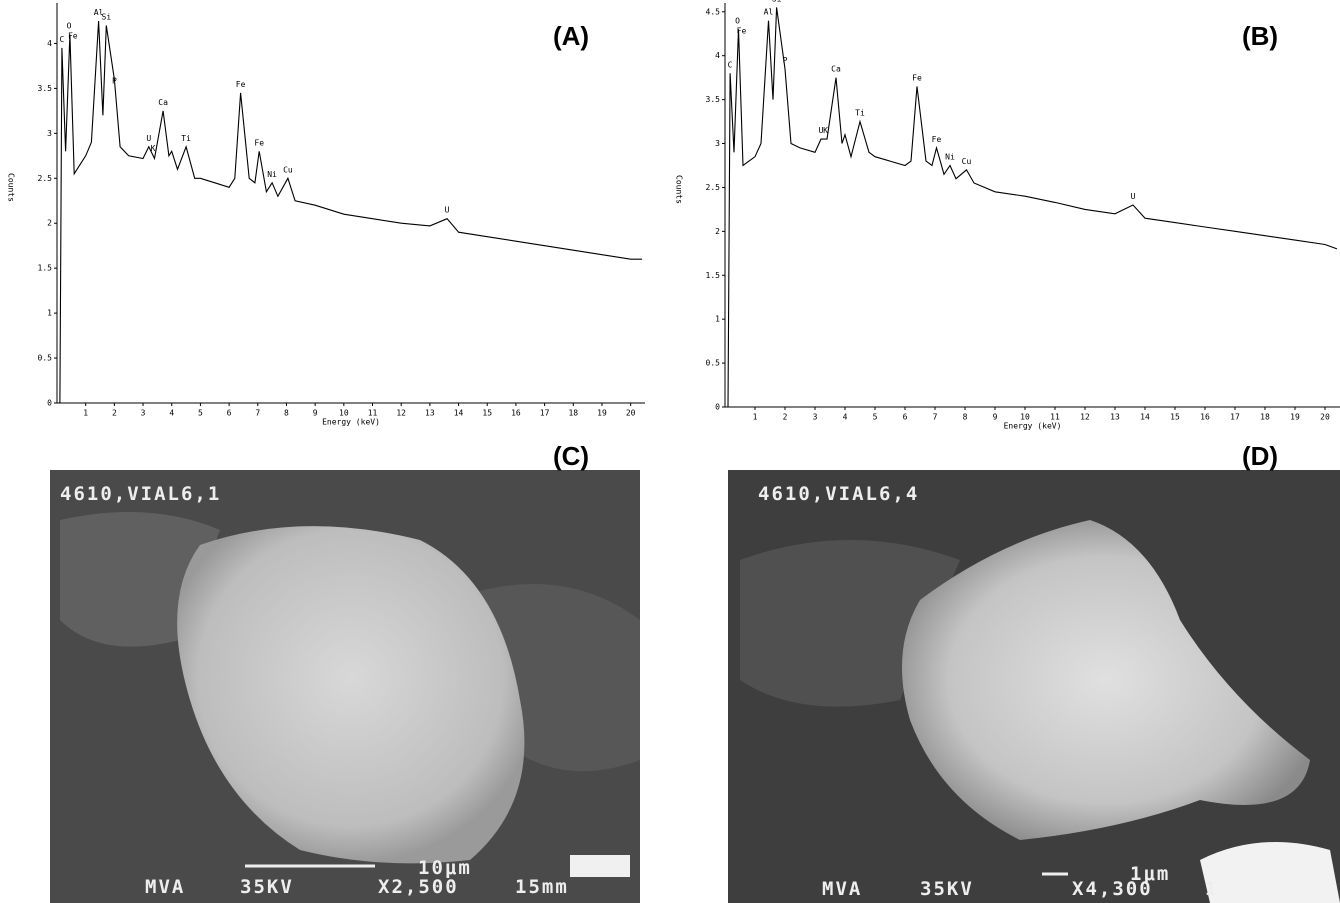 This screenshot has width=1340, height=903. What do you see at coordinates (153, 148) in the screenshot?
I see `peak-label: K` at bounding box center [153, 148].